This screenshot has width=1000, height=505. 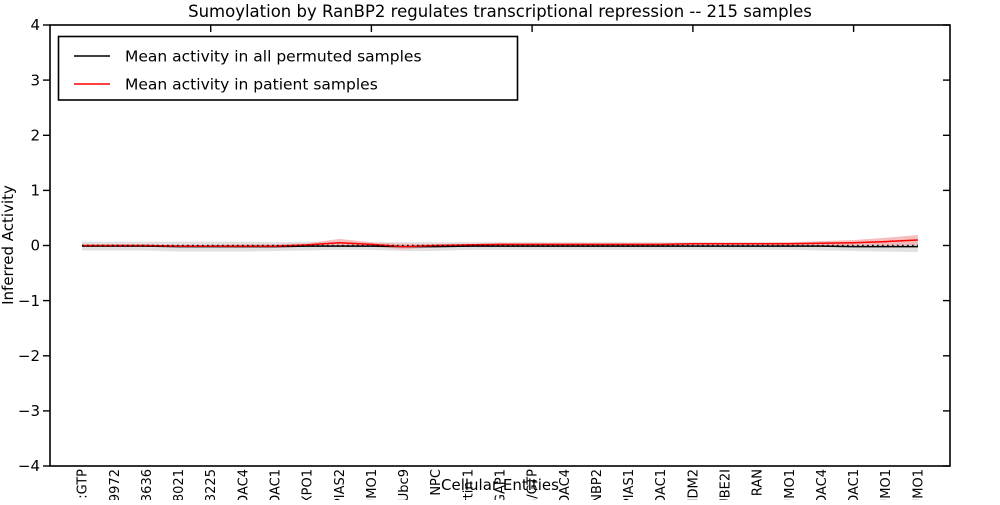 I want to click on y-axis-label: Inferred Activity, so click(x=8, y=245).